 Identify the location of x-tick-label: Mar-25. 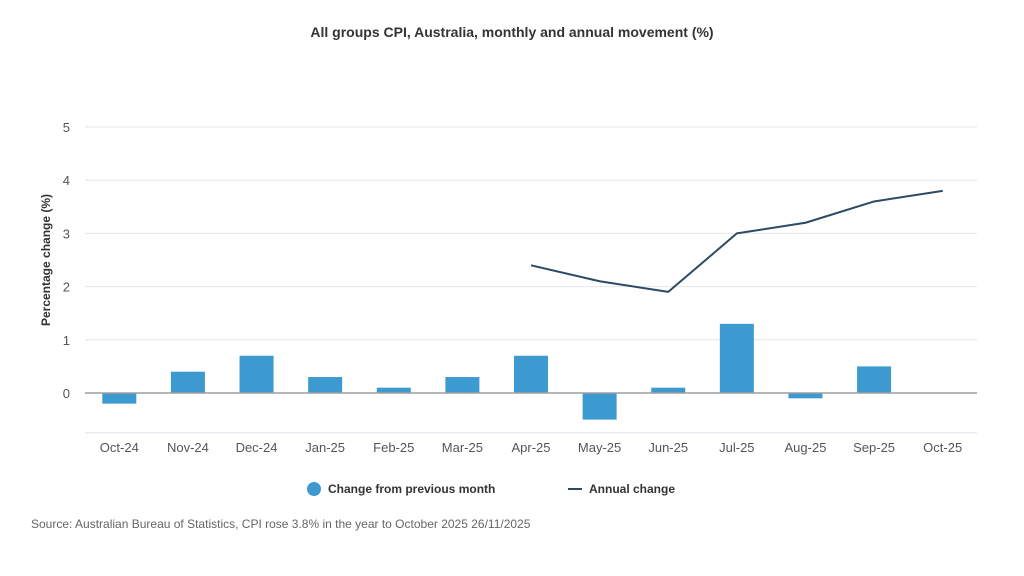
(462, 447).